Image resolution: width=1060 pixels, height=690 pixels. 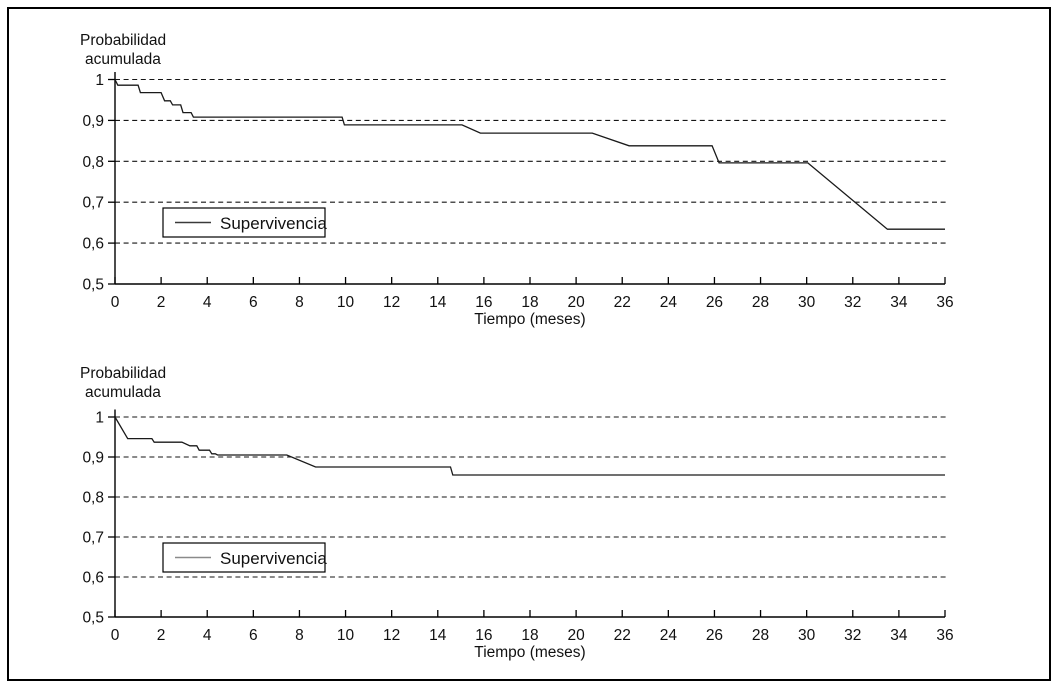 I want to click on survival-curve, so click(x=529, y=446).